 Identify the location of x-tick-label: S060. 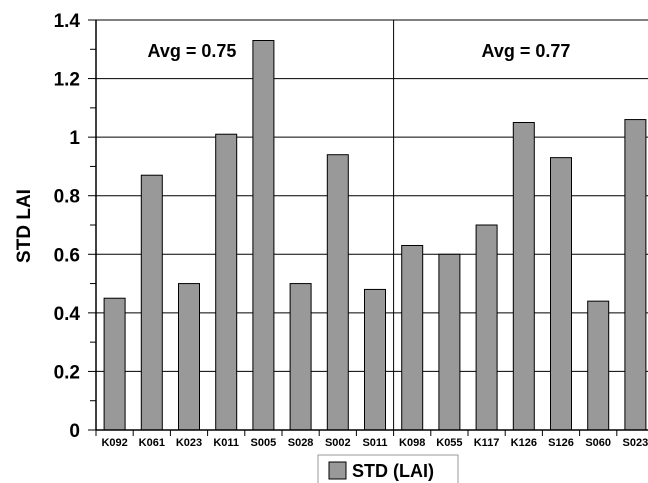
(598, 443).